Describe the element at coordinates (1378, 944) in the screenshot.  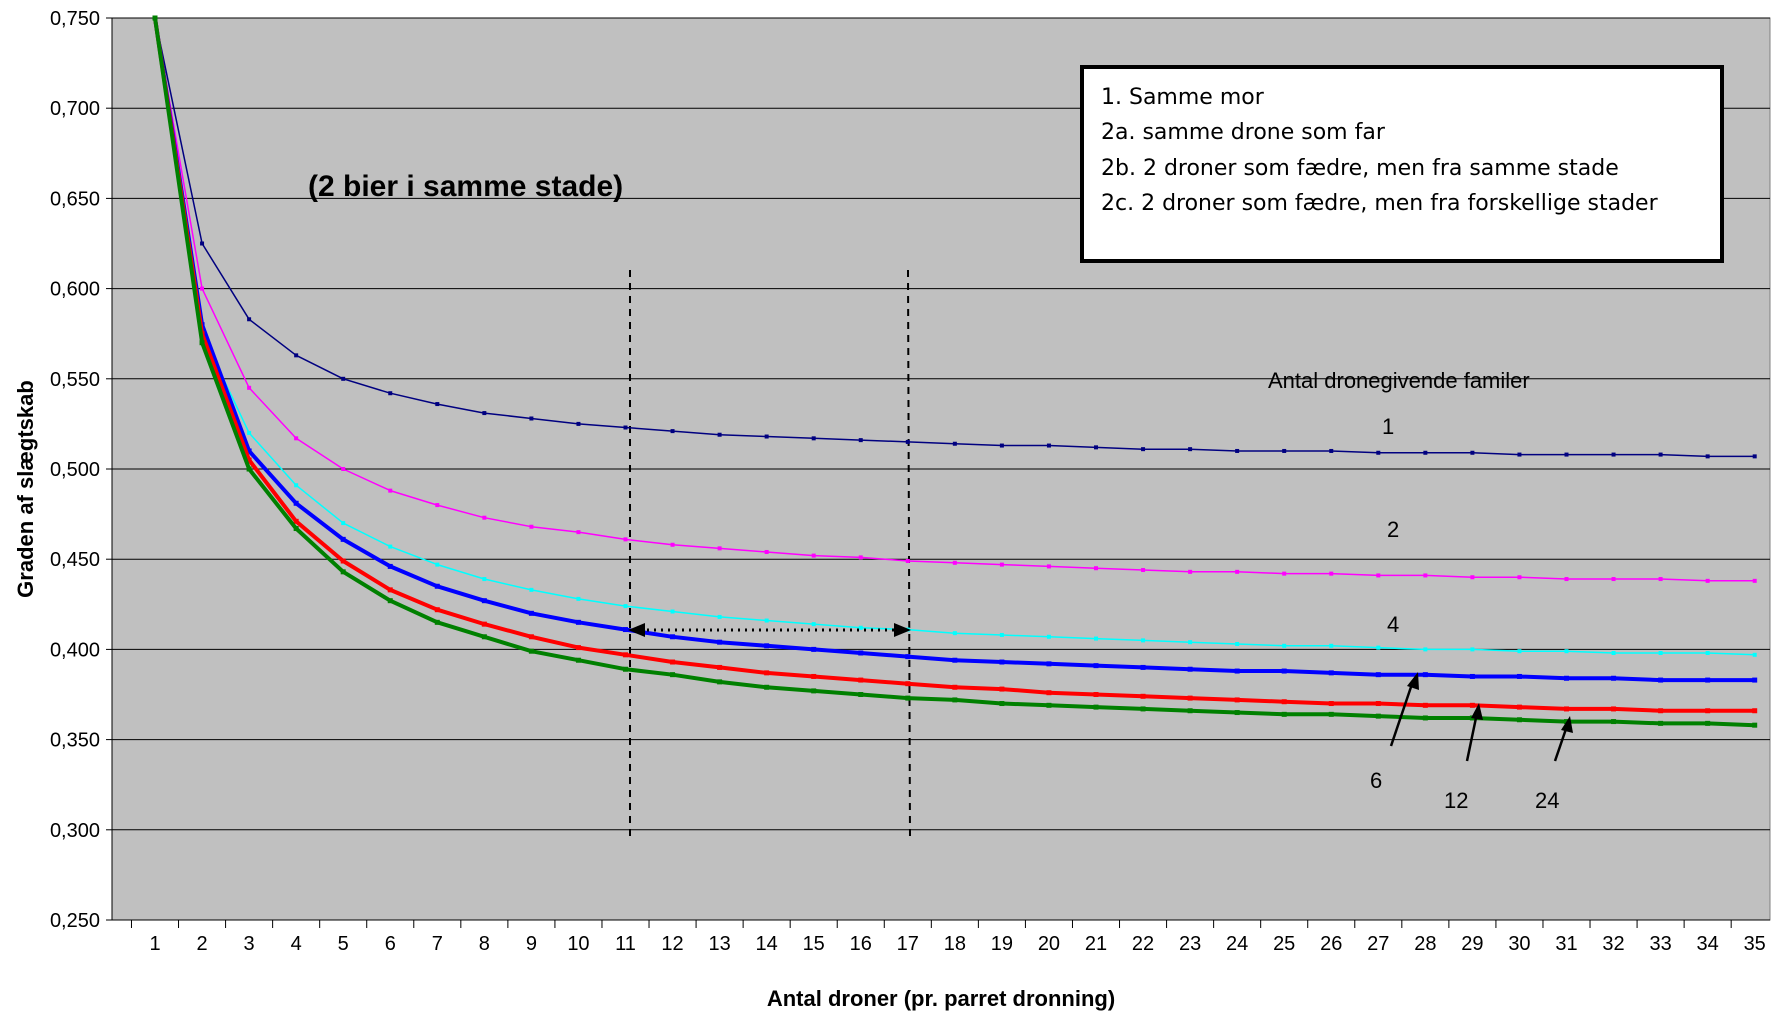
I see `x-tick-label: 27` at that location.